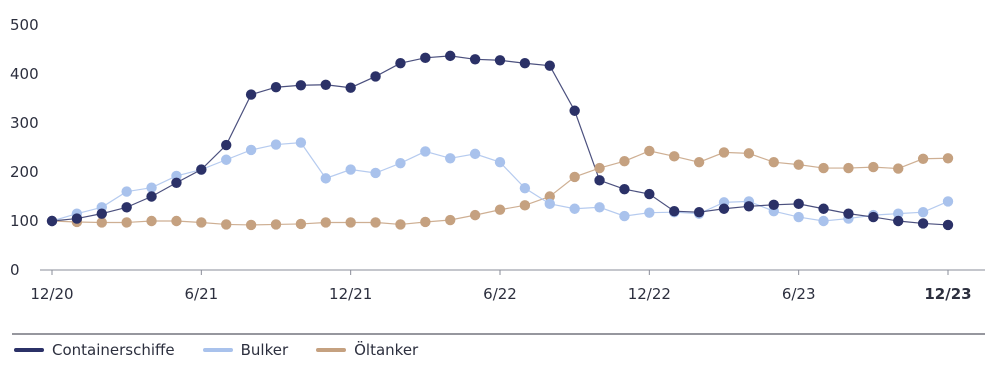 This screenshot has width=995, height=367. Describe the element at coordinates (264, 350) in the screenshot. I see `legend-label-bulker: Bulker` at that location.